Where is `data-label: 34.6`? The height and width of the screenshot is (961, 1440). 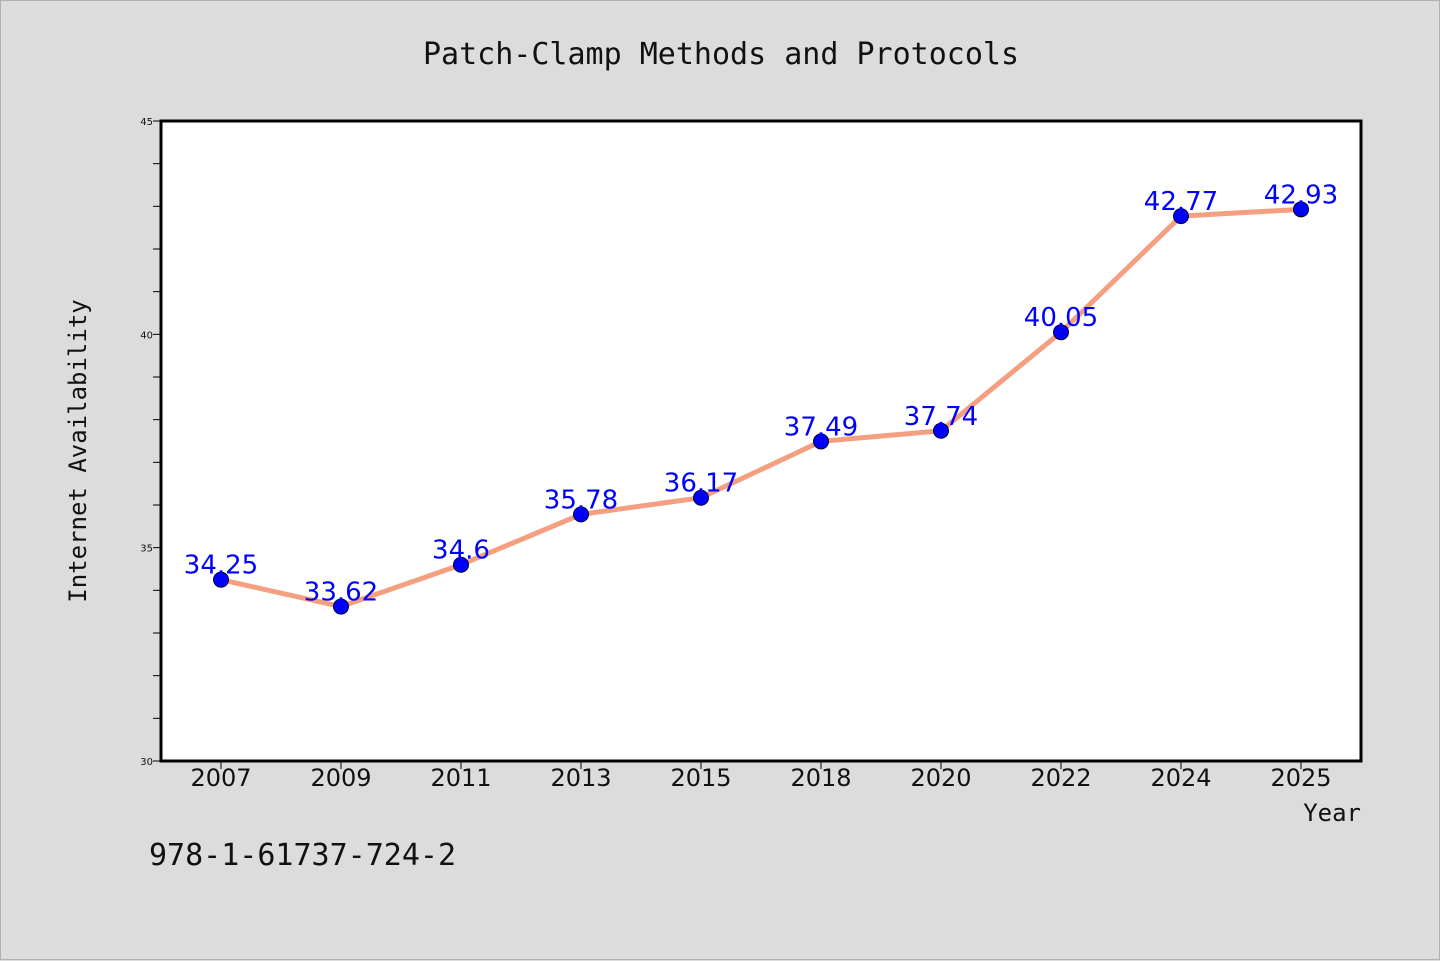
data-label: 34.6 is located at coordinates (461, 551).